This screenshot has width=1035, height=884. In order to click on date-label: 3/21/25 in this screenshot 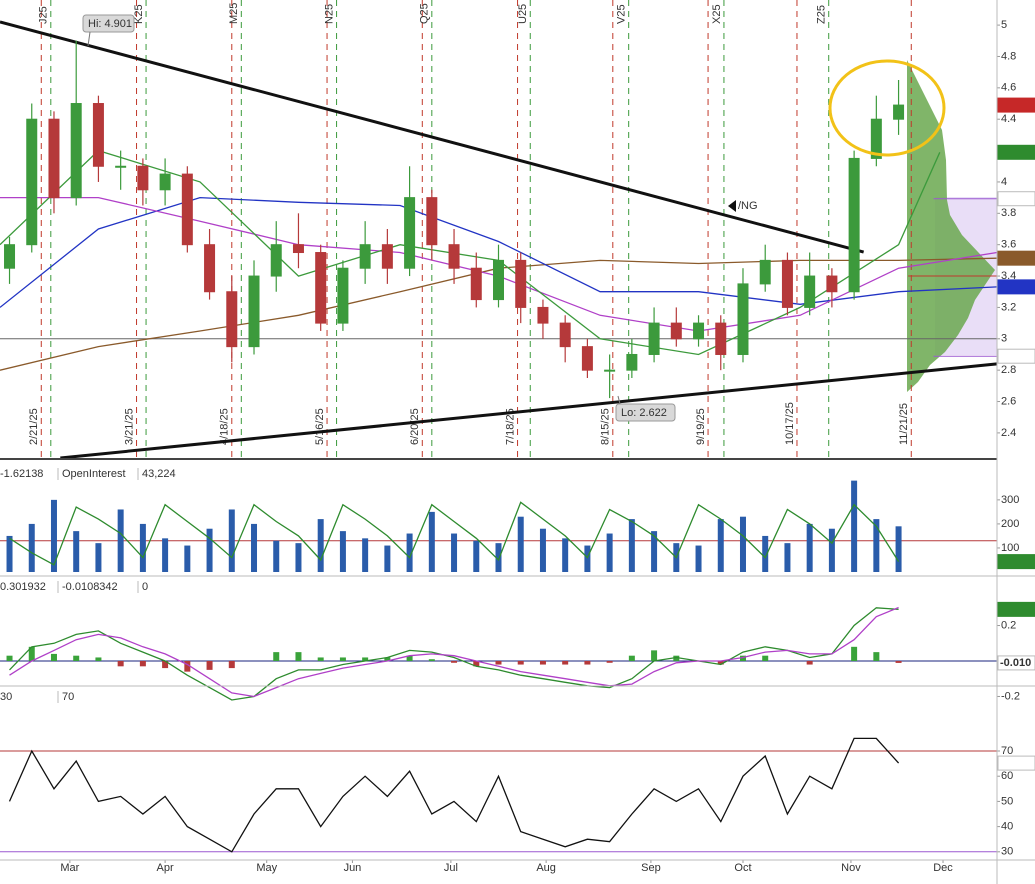, I will do `click(129, 426)`.